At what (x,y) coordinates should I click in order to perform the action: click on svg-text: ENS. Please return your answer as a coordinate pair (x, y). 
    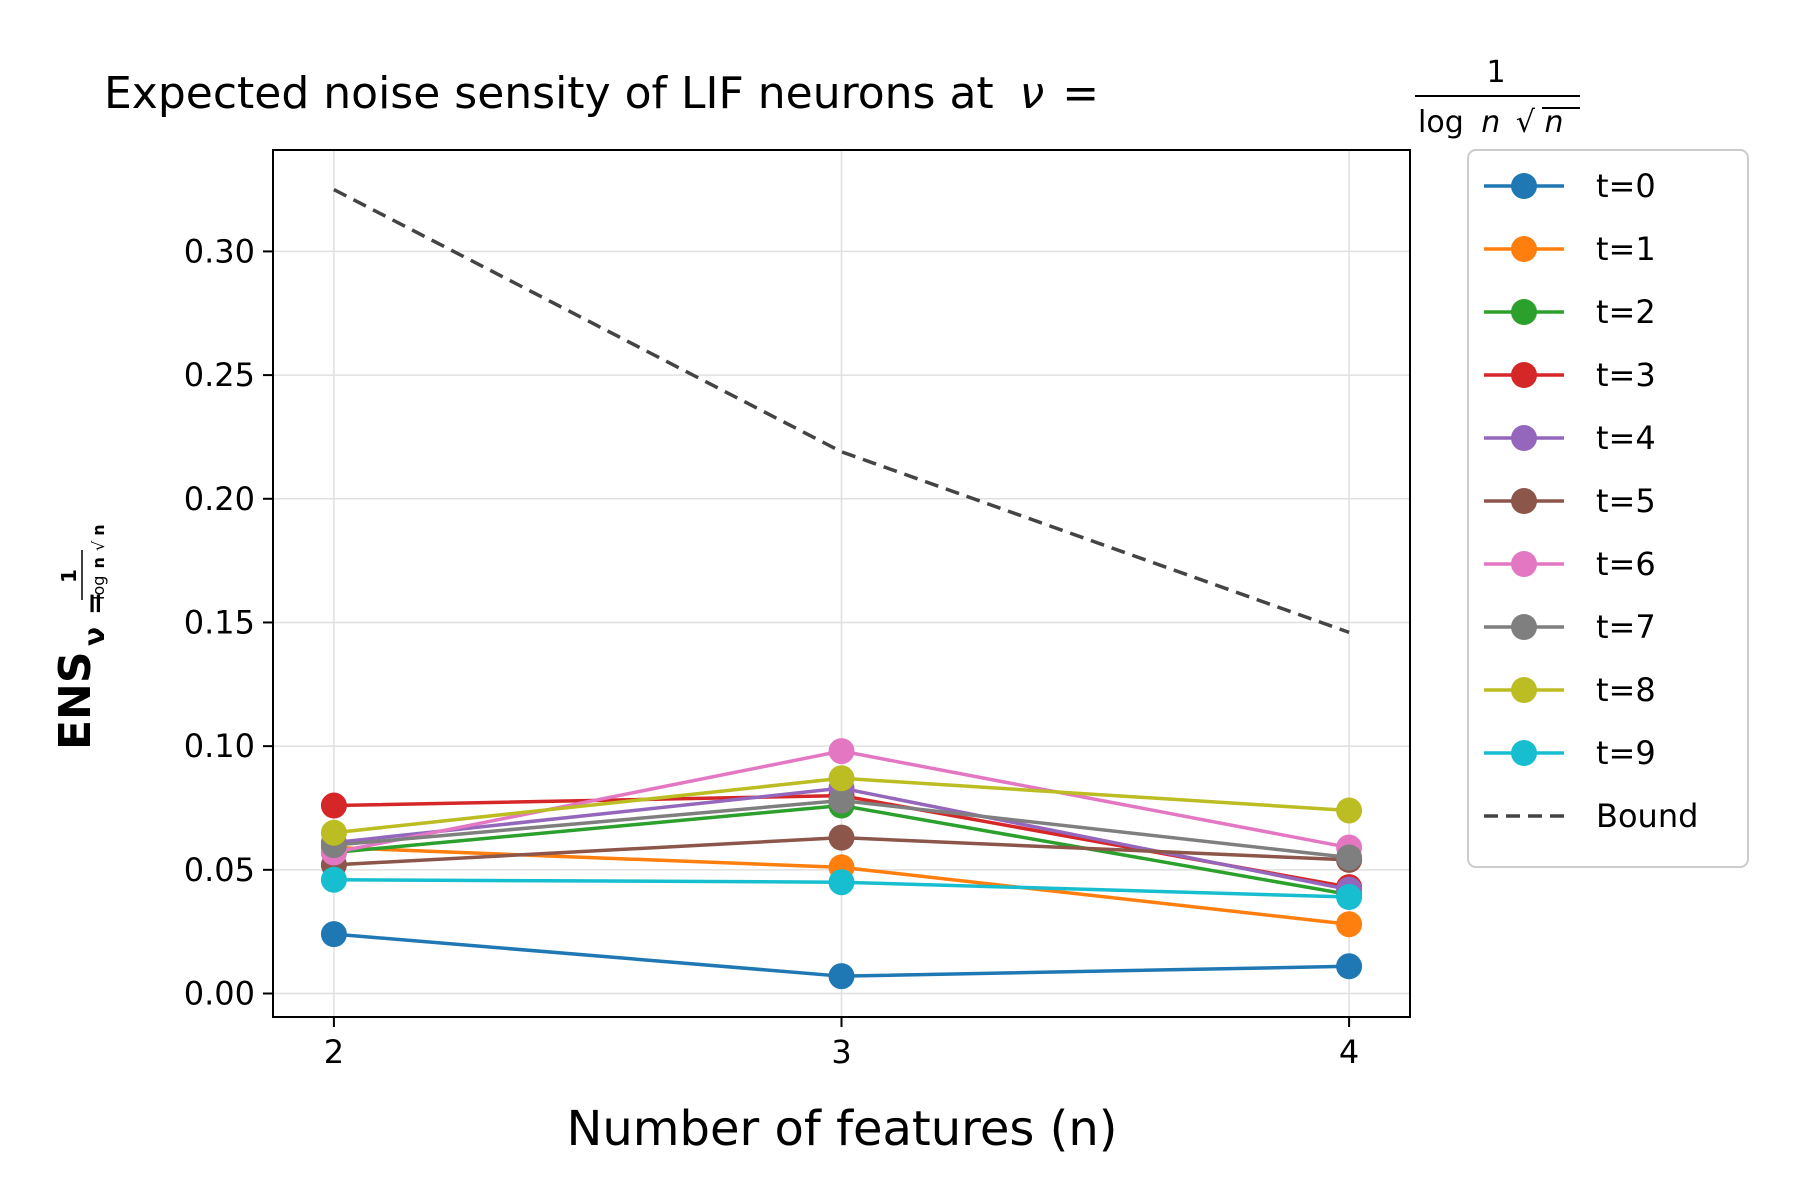
    Looking at the image, I should click on (75, 700).